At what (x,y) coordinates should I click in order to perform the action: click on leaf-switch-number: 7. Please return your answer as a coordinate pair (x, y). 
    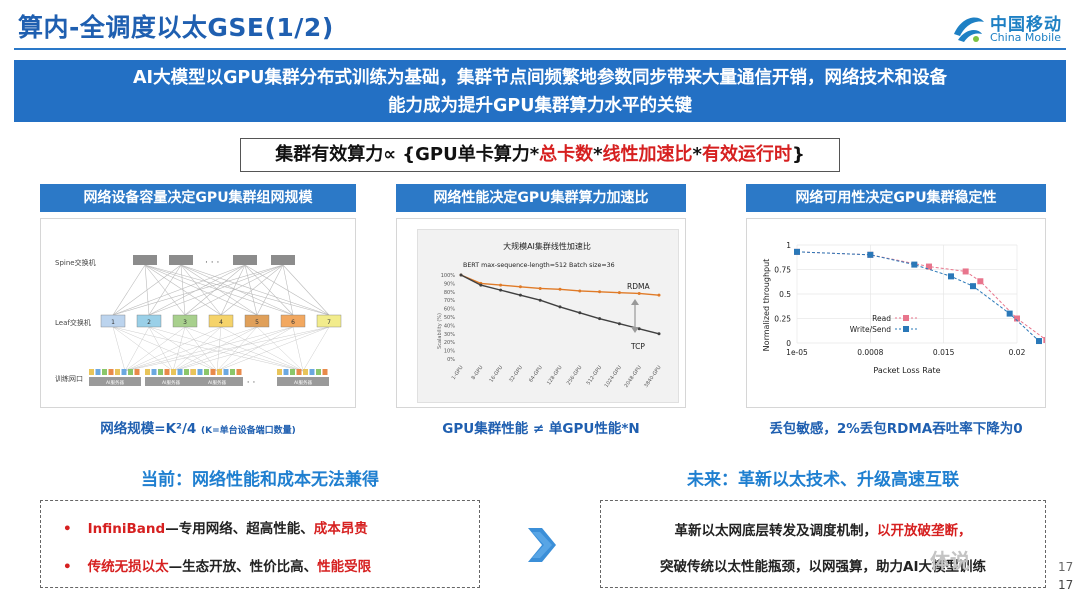
    Looking at the image, I should click on (329, 322).